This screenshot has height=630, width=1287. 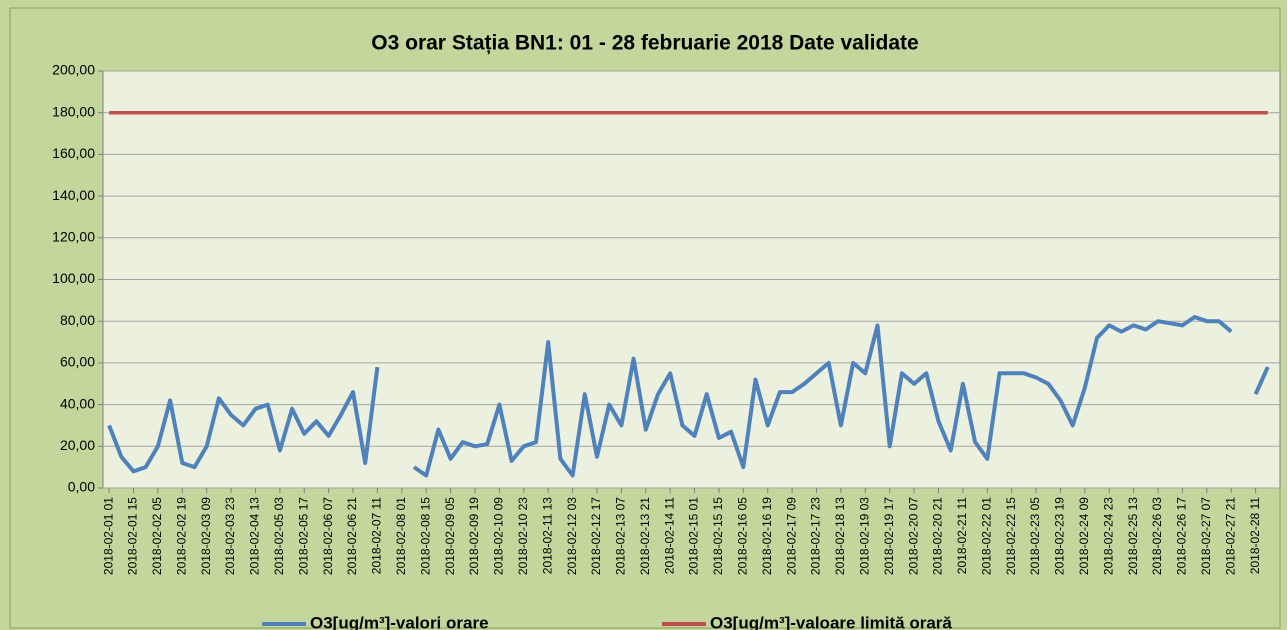 What do you see at coordinates (645, 536) in the screenshot?
I see `x-tick-label: 2018-02-13 21` at bounding box center [645, 536].